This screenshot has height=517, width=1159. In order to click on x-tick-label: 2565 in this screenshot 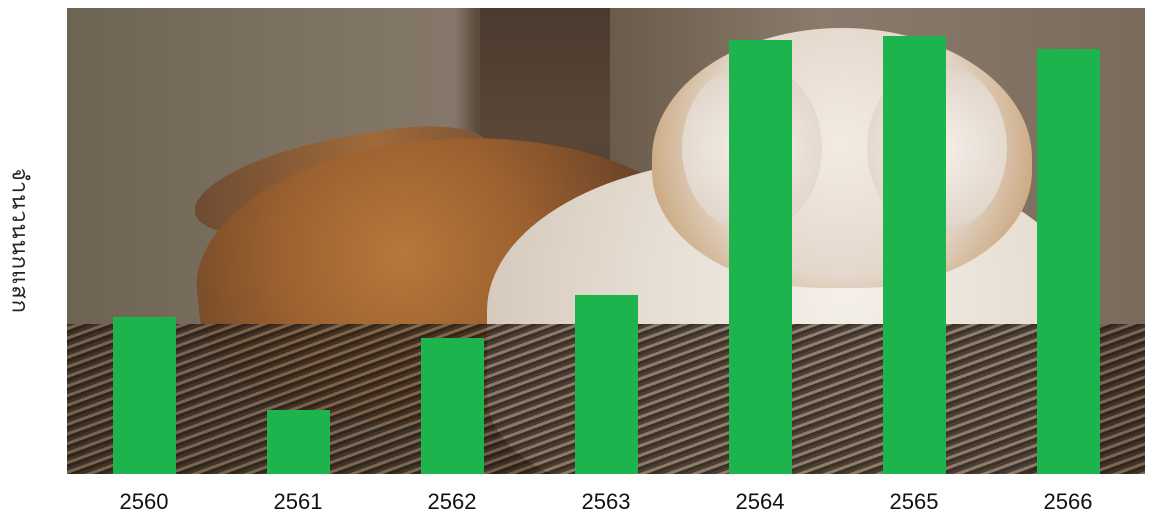, I will do `click(914, 501)`.